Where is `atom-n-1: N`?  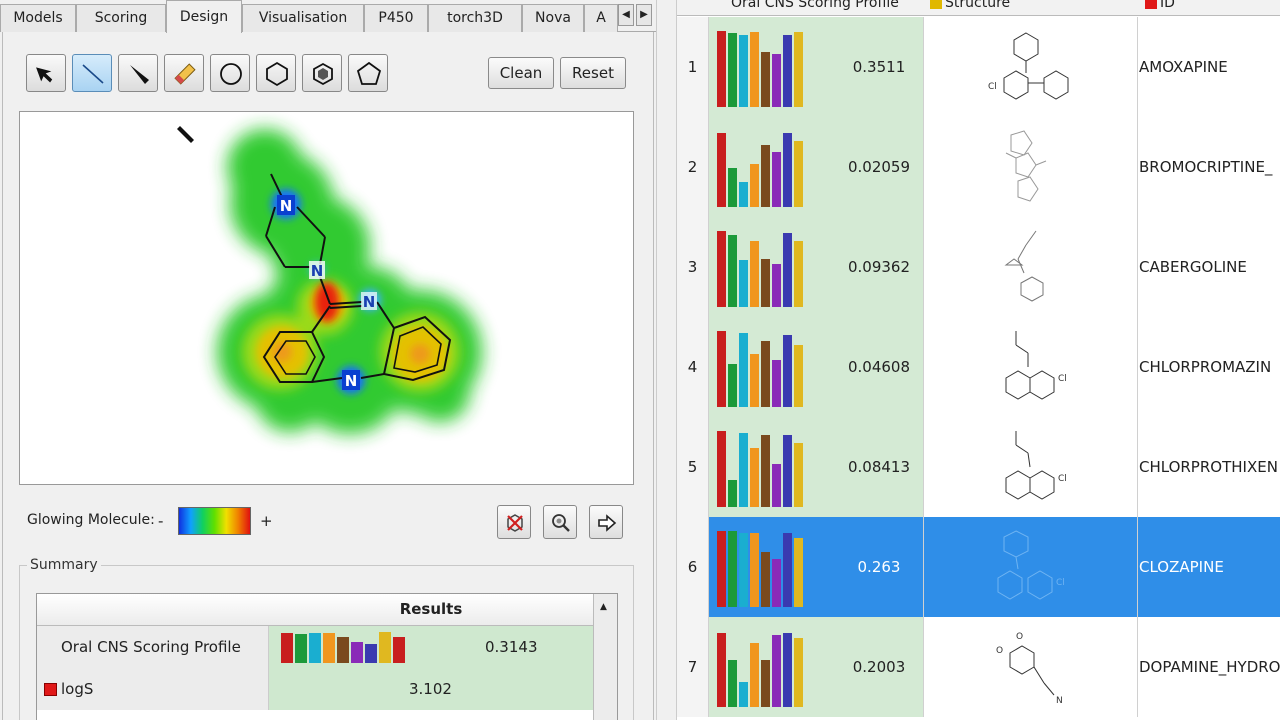 atom-n-1: N is located at coordinates (286, 206).